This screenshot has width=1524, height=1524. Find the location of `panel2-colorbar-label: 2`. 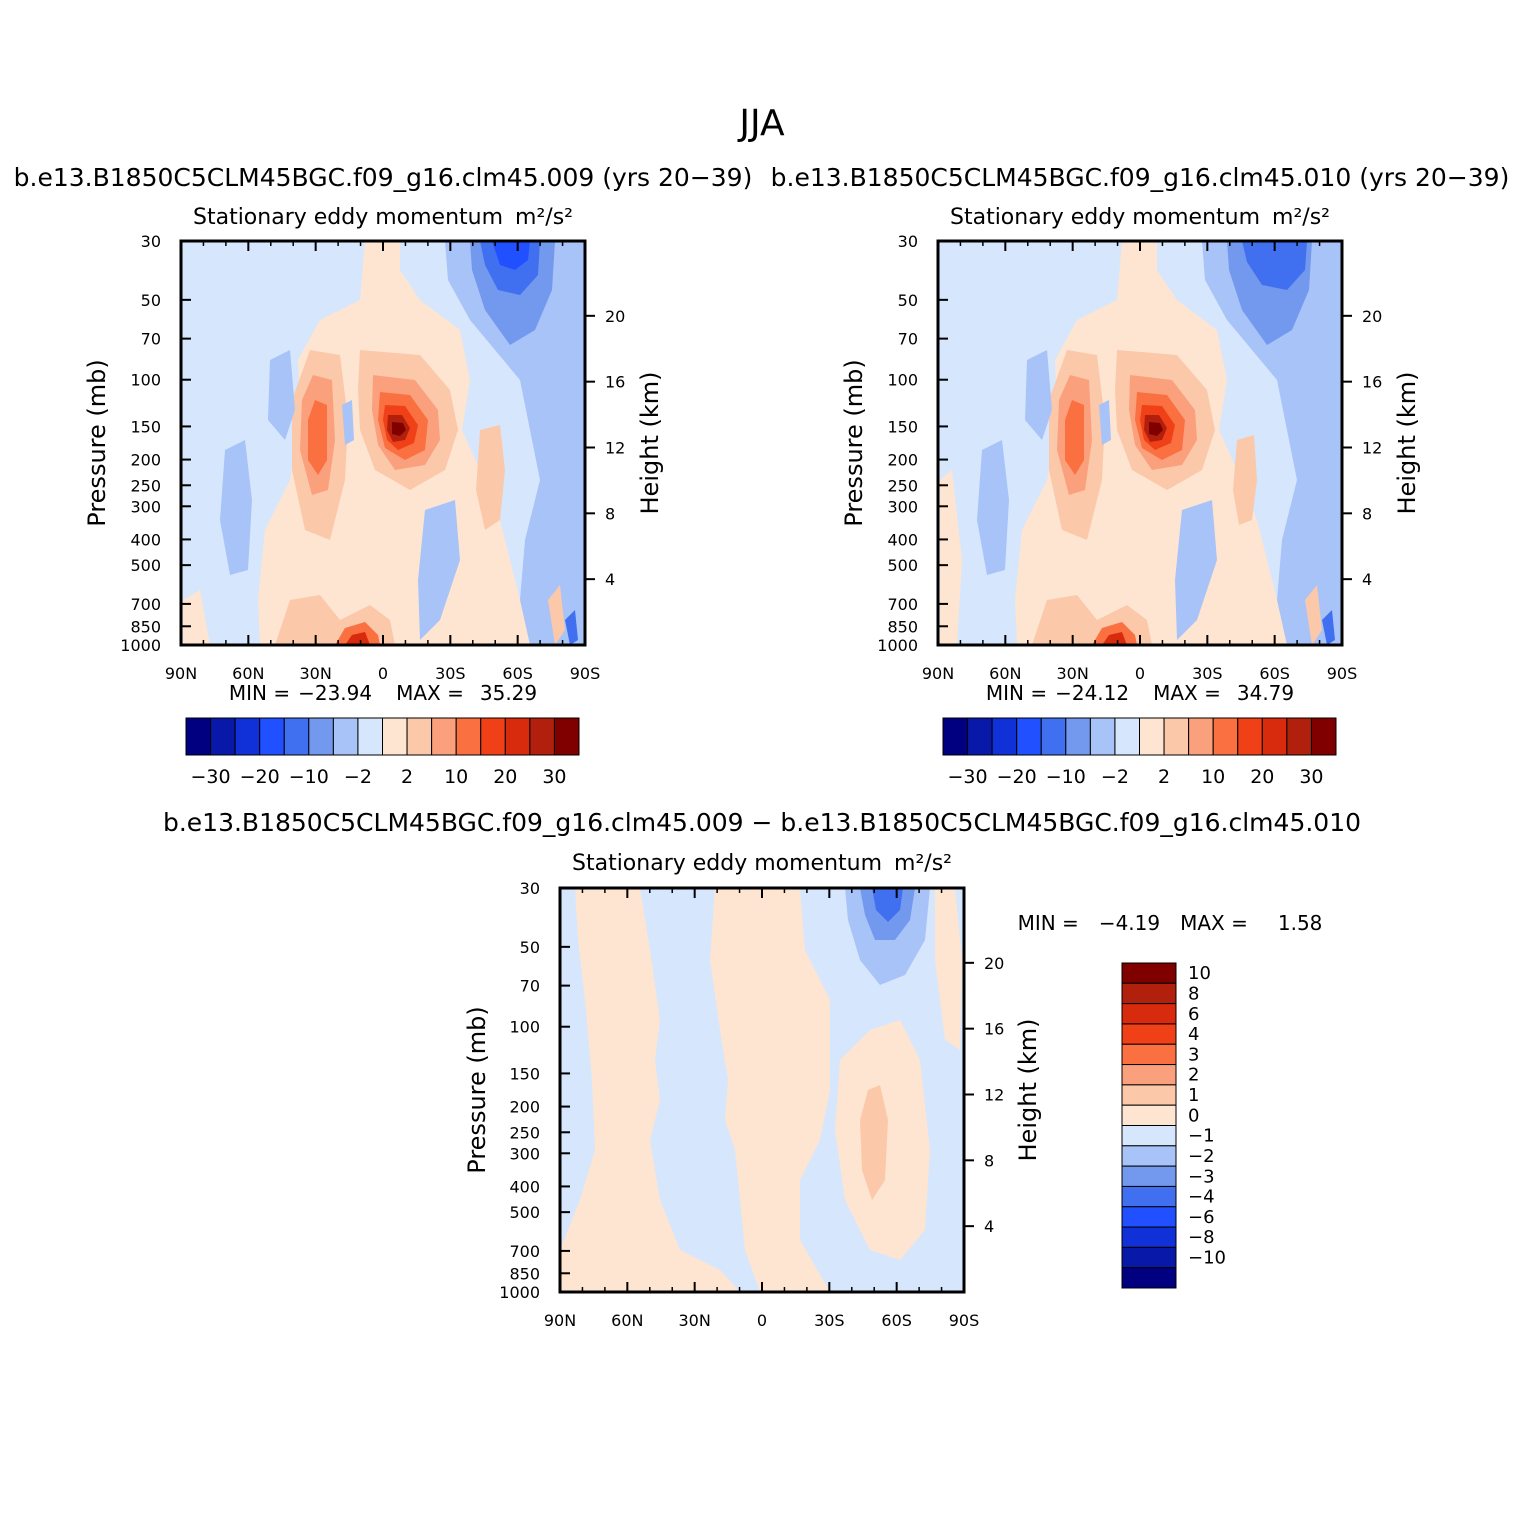

panel2-colorbar-label: 2 is located at coordinates (1164, 777).